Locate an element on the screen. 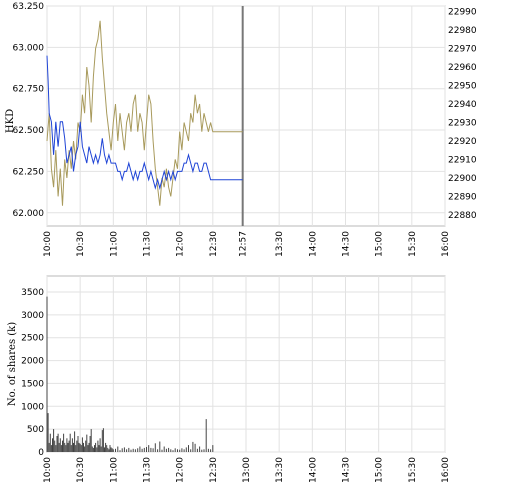 Image resolution: width=520 pixels, height=500 pixels. price-x-tick-label: 14:30 is located at coordinates (347, 244).